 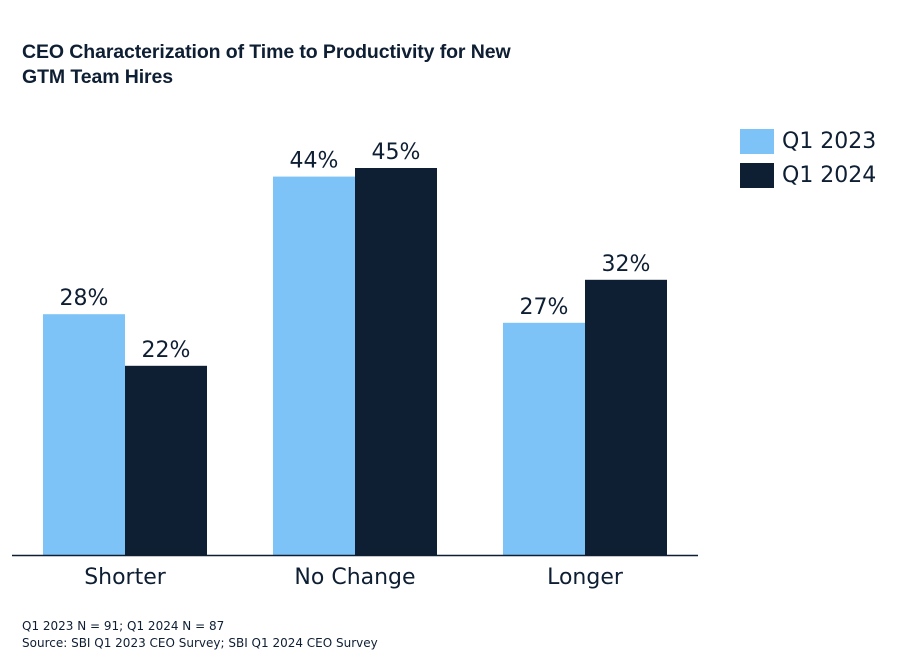 What do you see at coordinates (354, 577) in the screenshot?
I see `x-tick-label: No Change` at bounding box center [354, 577].